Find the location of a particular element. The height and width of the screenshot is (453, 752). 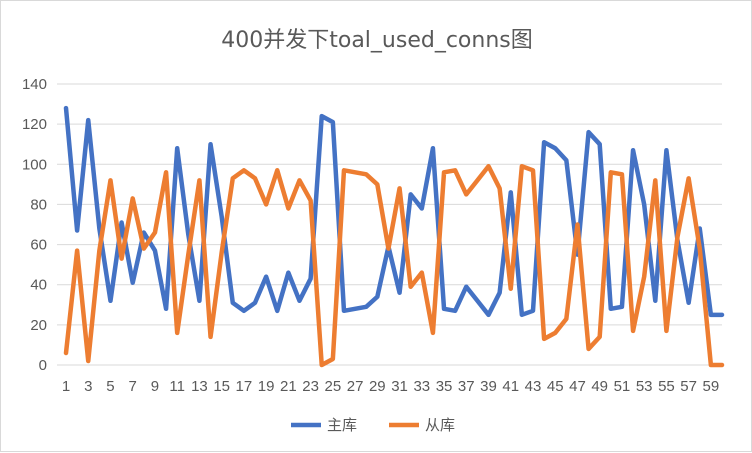

x-tick-label: 3 is located at coordinates (88, 386).